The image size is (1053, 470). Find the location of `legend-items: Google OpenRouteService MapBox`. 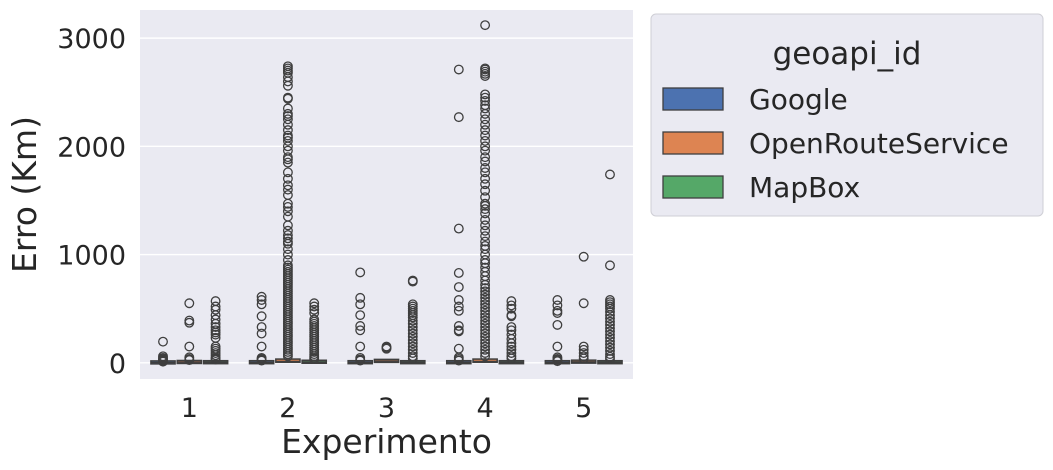

legend-items: Google OpenRouteService MapBox is located at coordinates (835, 143).